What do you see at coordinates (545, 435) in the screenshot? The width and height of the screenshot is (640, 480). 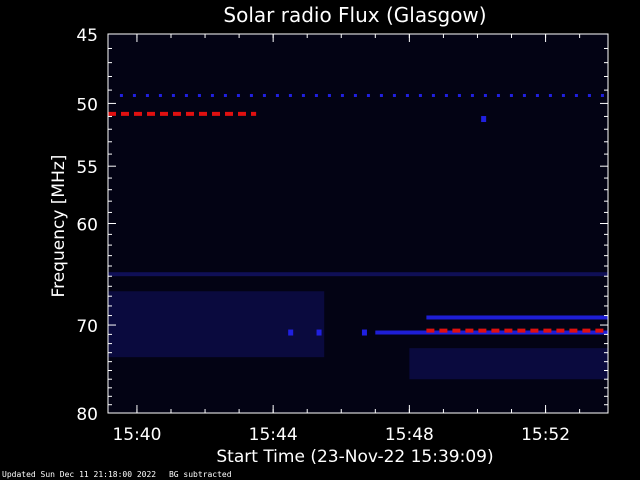 I see `x-tick-label-3: 15:52` at bounding box center [545, 435].